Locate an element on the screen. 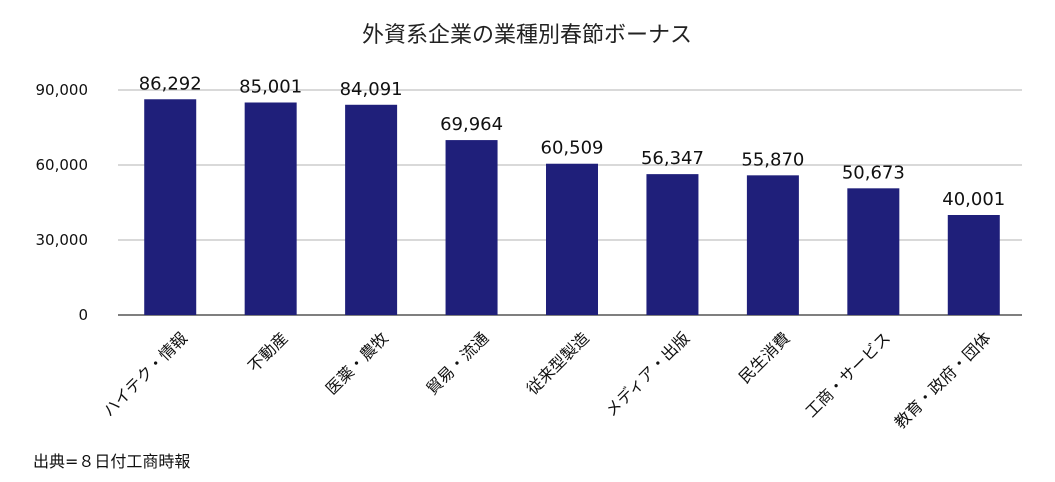  y-tick-label: 60,000 is located at coordinates (62, 165).